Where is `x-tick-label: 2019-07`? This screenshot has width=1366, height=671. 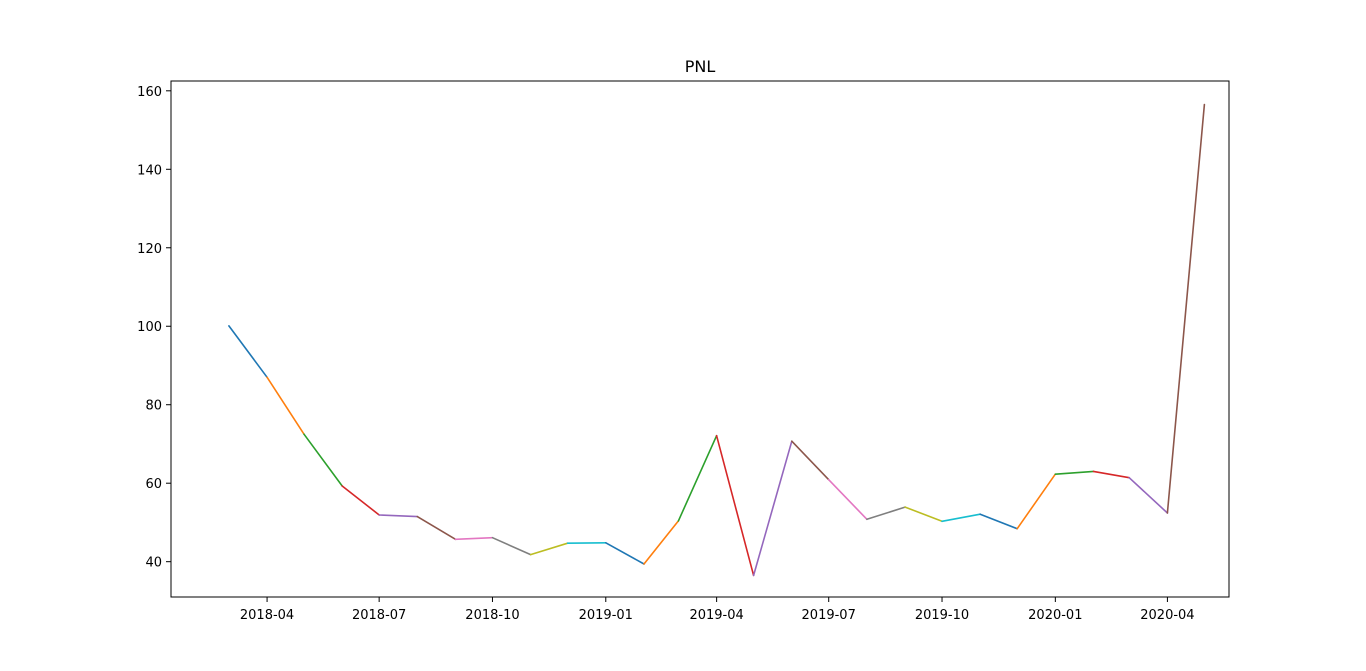
x-tick-label: 2019-07 is located at coordinates (829, 615).